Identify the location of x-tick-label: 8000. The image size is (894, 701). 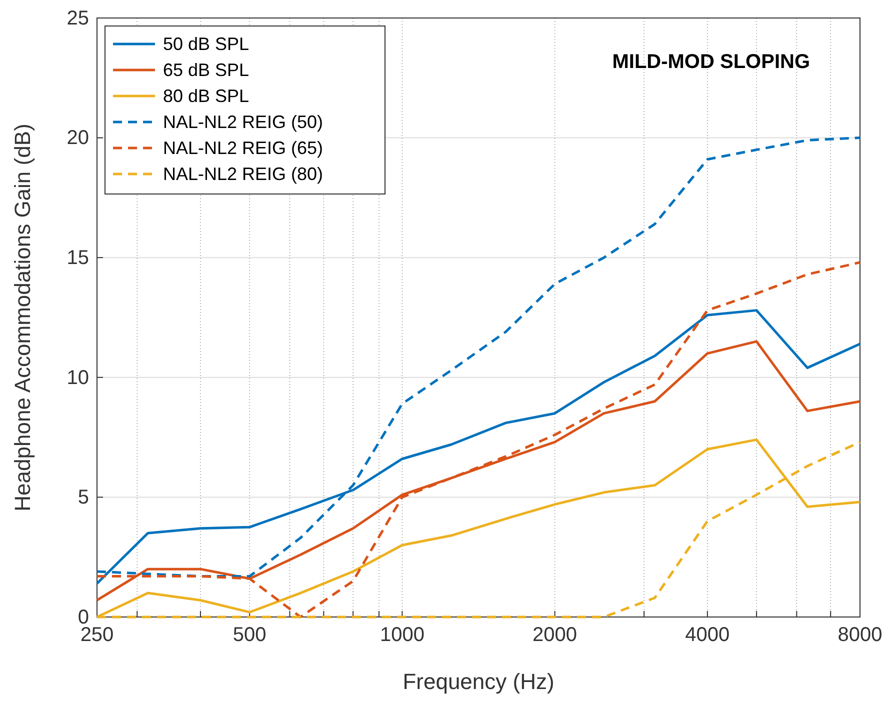
(860, 635).